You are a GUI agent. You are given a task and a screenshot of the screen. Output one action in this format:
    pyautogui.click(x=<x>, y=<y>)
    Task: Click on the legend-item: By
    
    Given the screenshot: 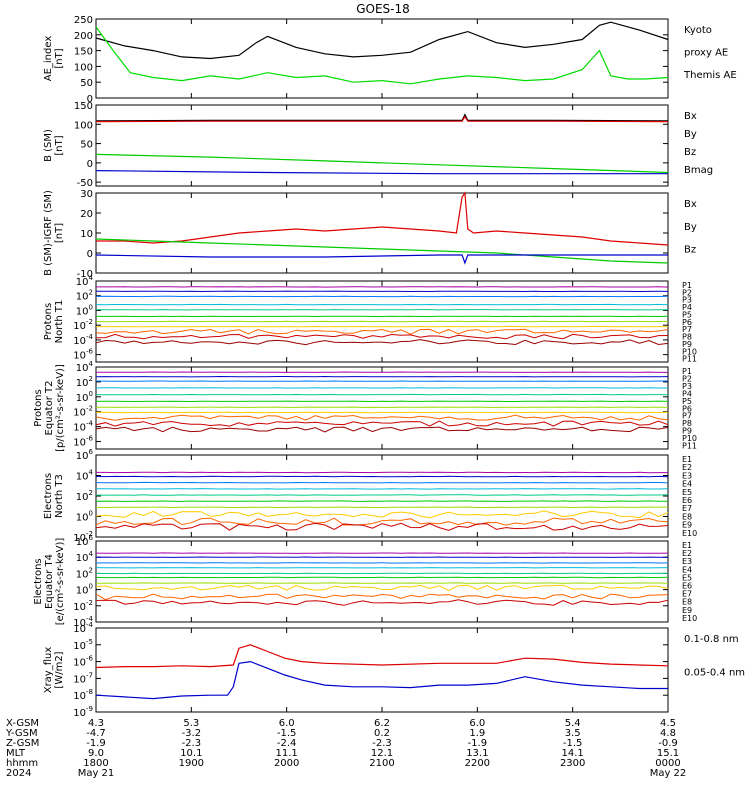 What is the action you would take?
    pyautogui.click(x=690, y=227)
    